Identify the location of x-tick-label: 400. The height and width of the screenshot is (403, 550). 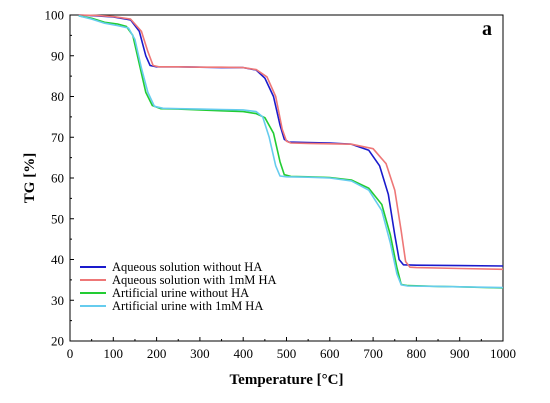
(243, 353).